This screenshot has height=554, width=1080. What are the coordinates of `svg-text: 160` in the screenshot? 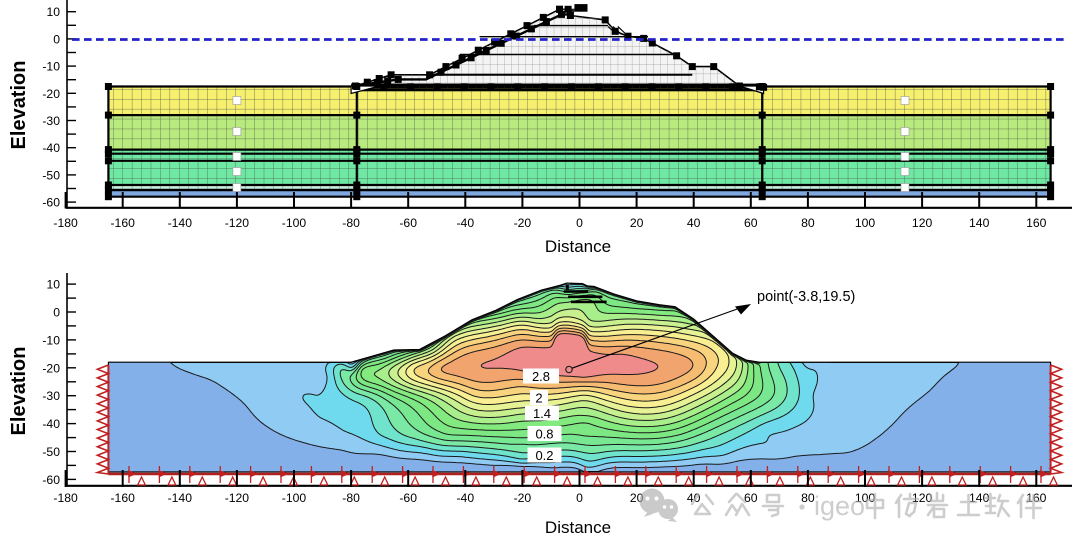 It's located at (1036, 223).